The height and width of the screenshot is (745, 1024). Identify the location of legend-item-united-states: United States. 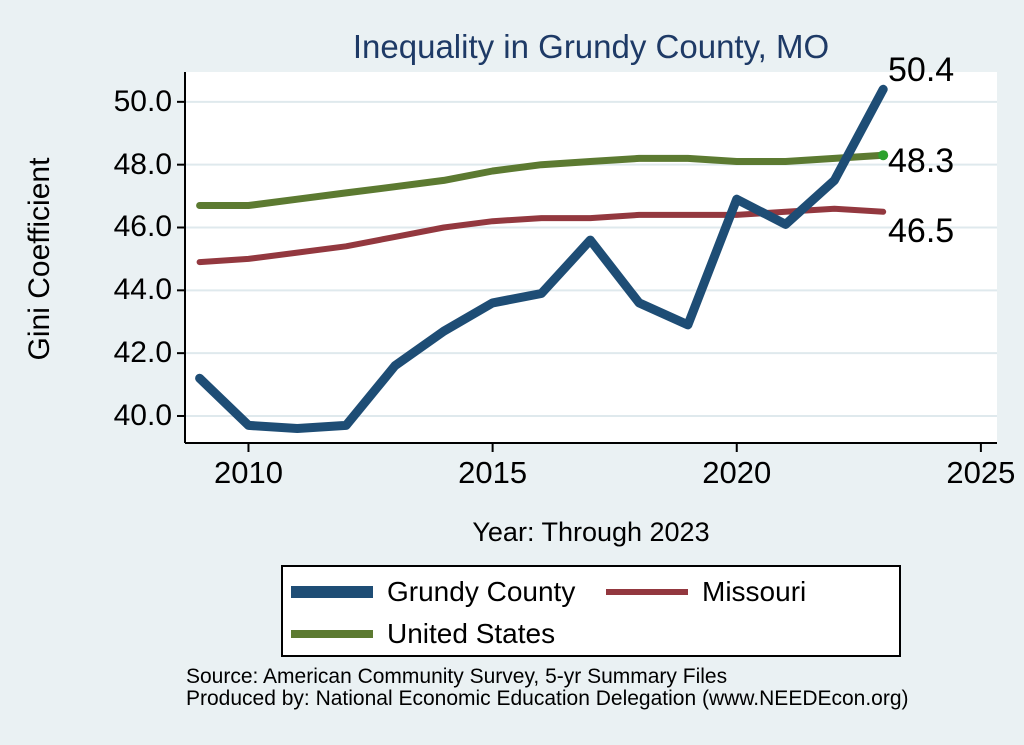
(440, 634).